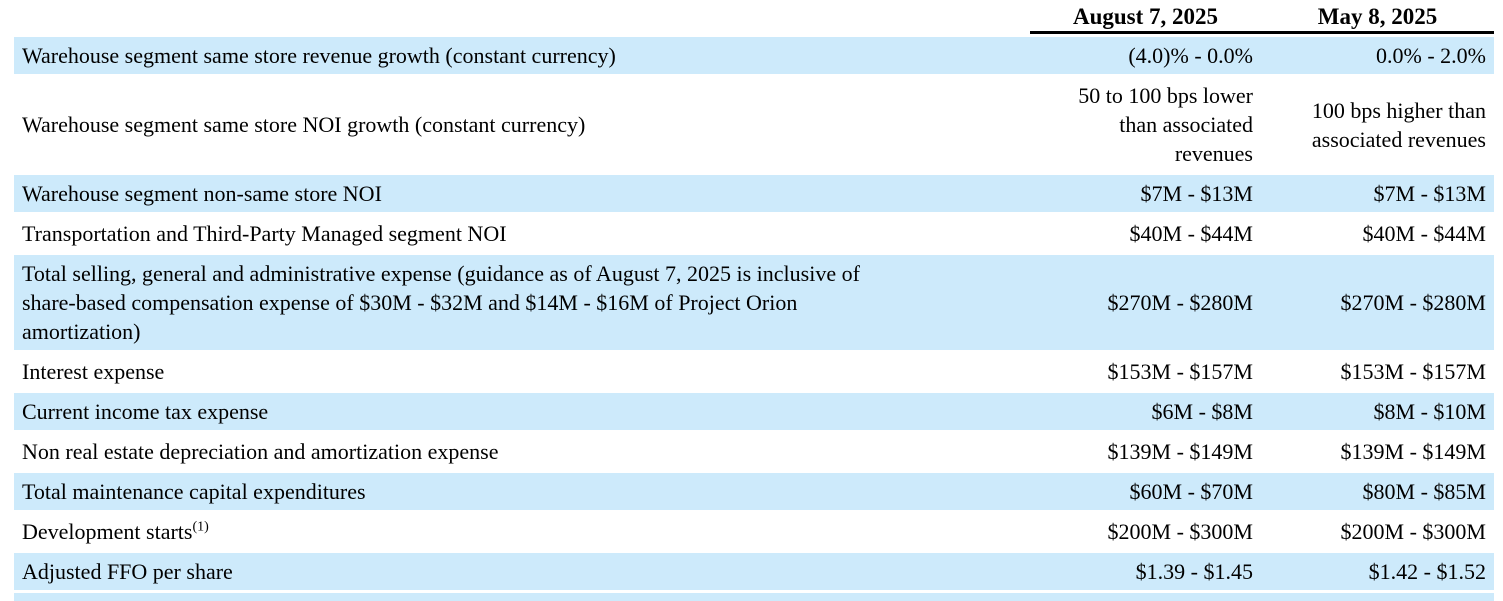 Image resolution: width=1503 pixels, height=601 pixels. I want to click on value-aug-7-2025: $200M - $300M, so click(1180, 531).